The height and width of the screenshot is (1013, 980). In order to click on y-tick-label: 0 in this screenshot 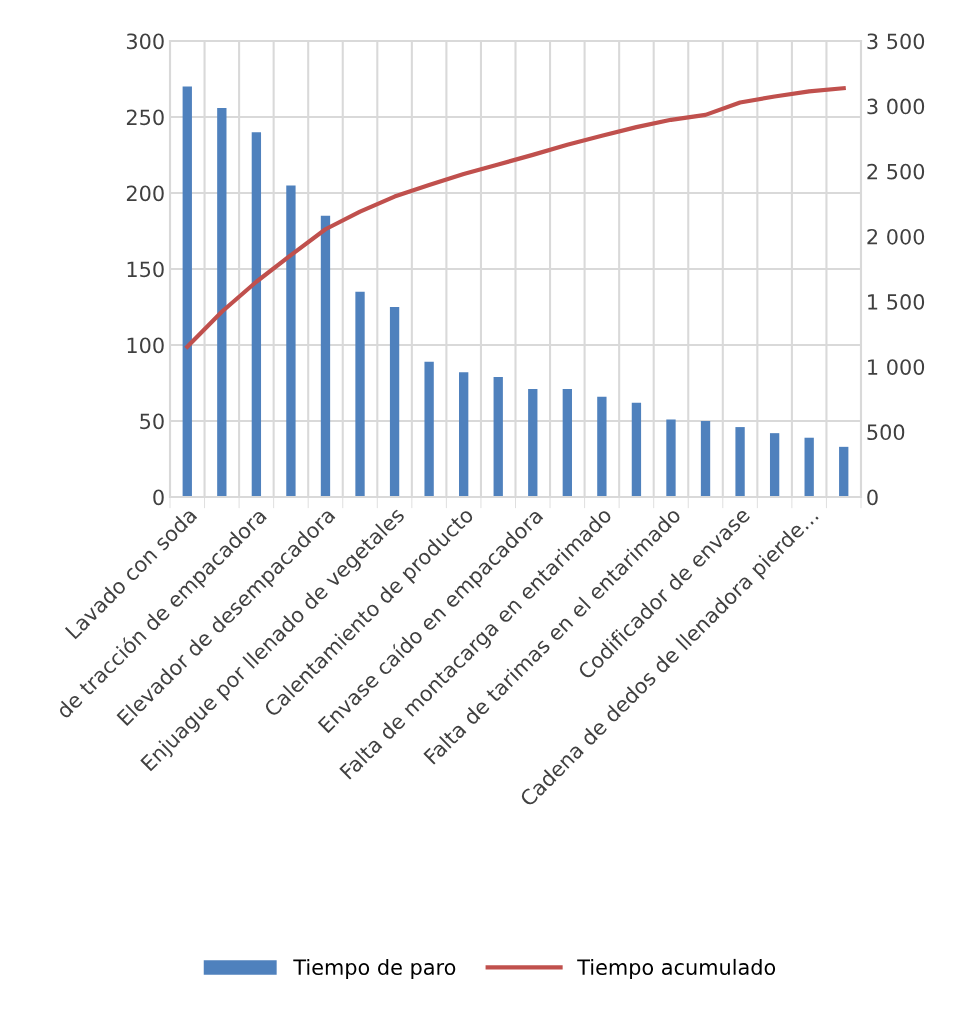, I will do `click(158, 497)`.